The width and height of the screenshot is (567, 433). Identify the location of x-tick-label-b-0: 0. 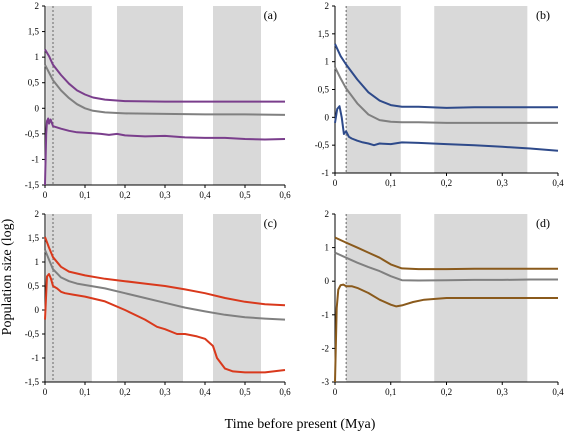
(335, 183).